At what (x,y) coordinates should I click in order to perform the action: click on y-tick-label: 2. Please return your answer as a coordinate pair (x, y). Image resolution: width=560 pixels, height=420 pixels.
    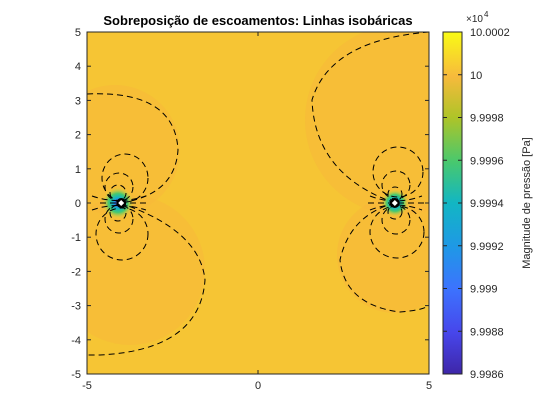
    Looking at the image, I should click on (78, 136).